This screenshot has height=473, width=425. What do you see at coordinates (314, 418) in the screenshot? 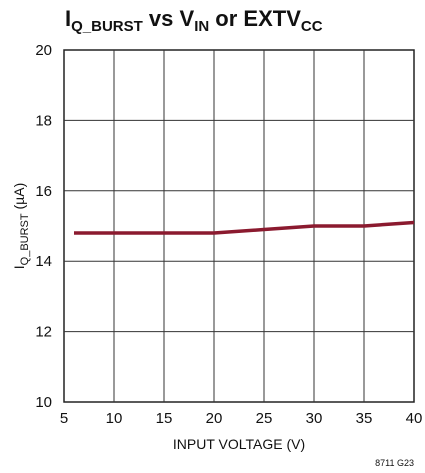
I see `x-tick-label-5: 30` at bounding box center [314, 418].